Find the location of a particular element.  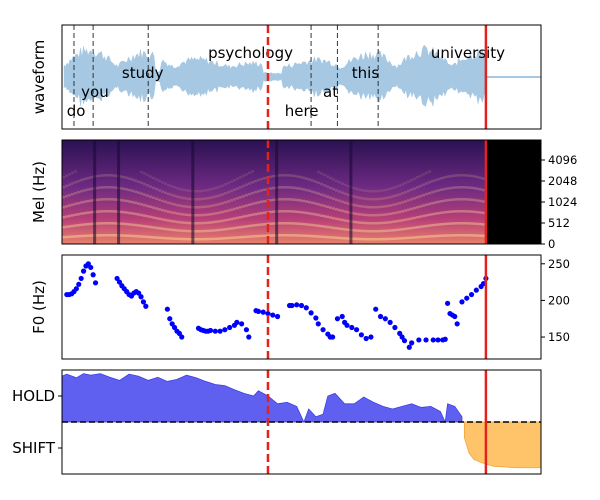

word-label: university is located at coordinates (468, 53).